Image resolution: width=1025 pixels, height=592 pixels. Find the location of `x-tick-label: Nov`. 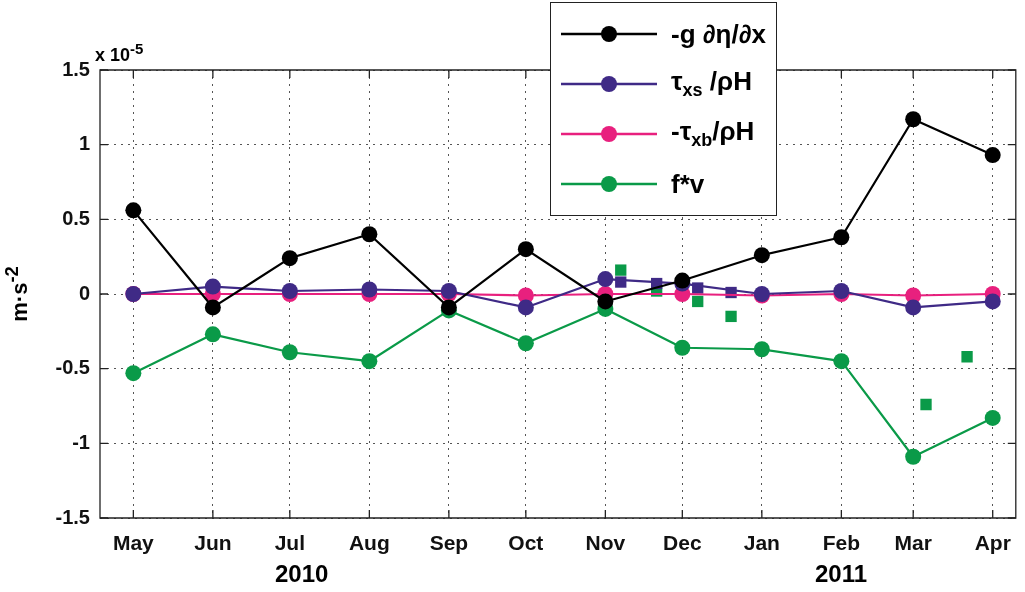

x-tick-label: Nov is located at coordinates (605, 543).